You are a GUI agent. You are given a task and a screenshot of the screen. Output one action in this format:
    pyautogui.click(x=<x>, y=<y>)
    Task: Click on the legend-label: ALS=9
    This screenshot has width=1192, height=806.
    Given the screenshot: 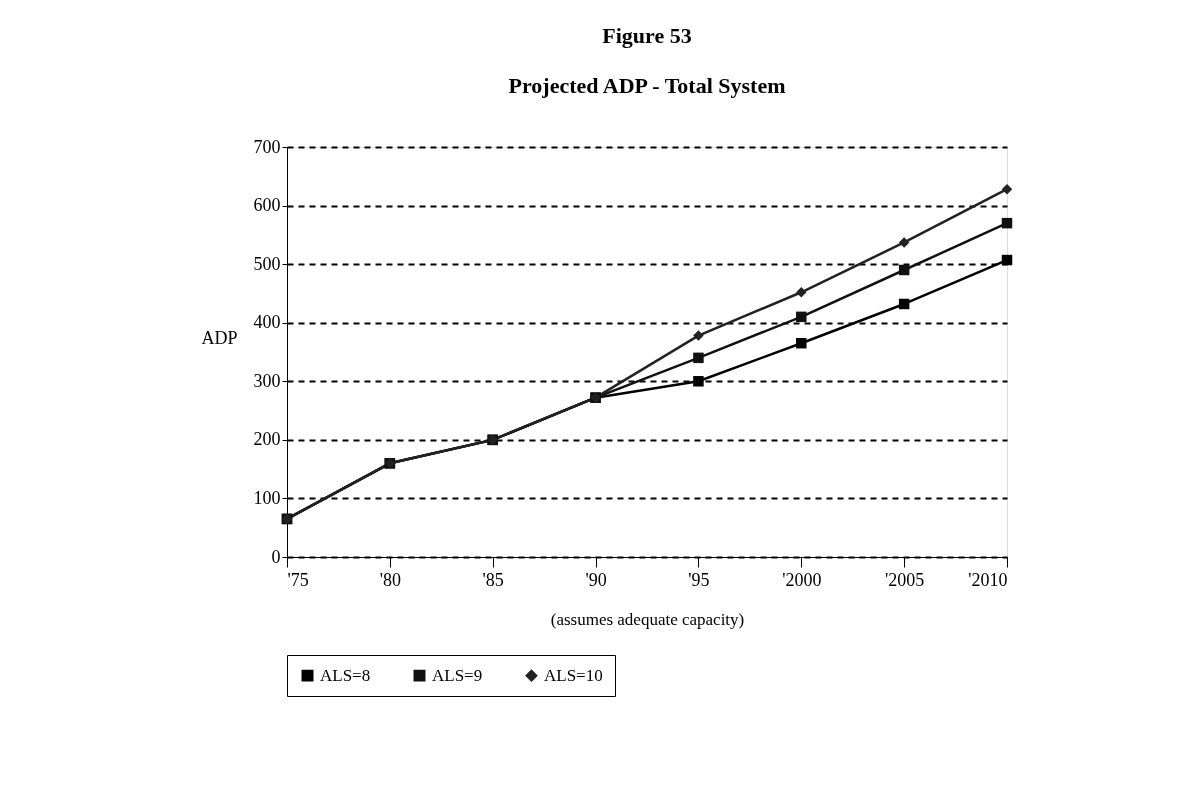 What is the action you would take?
    pyautogui.click(x=457, y=675)
    